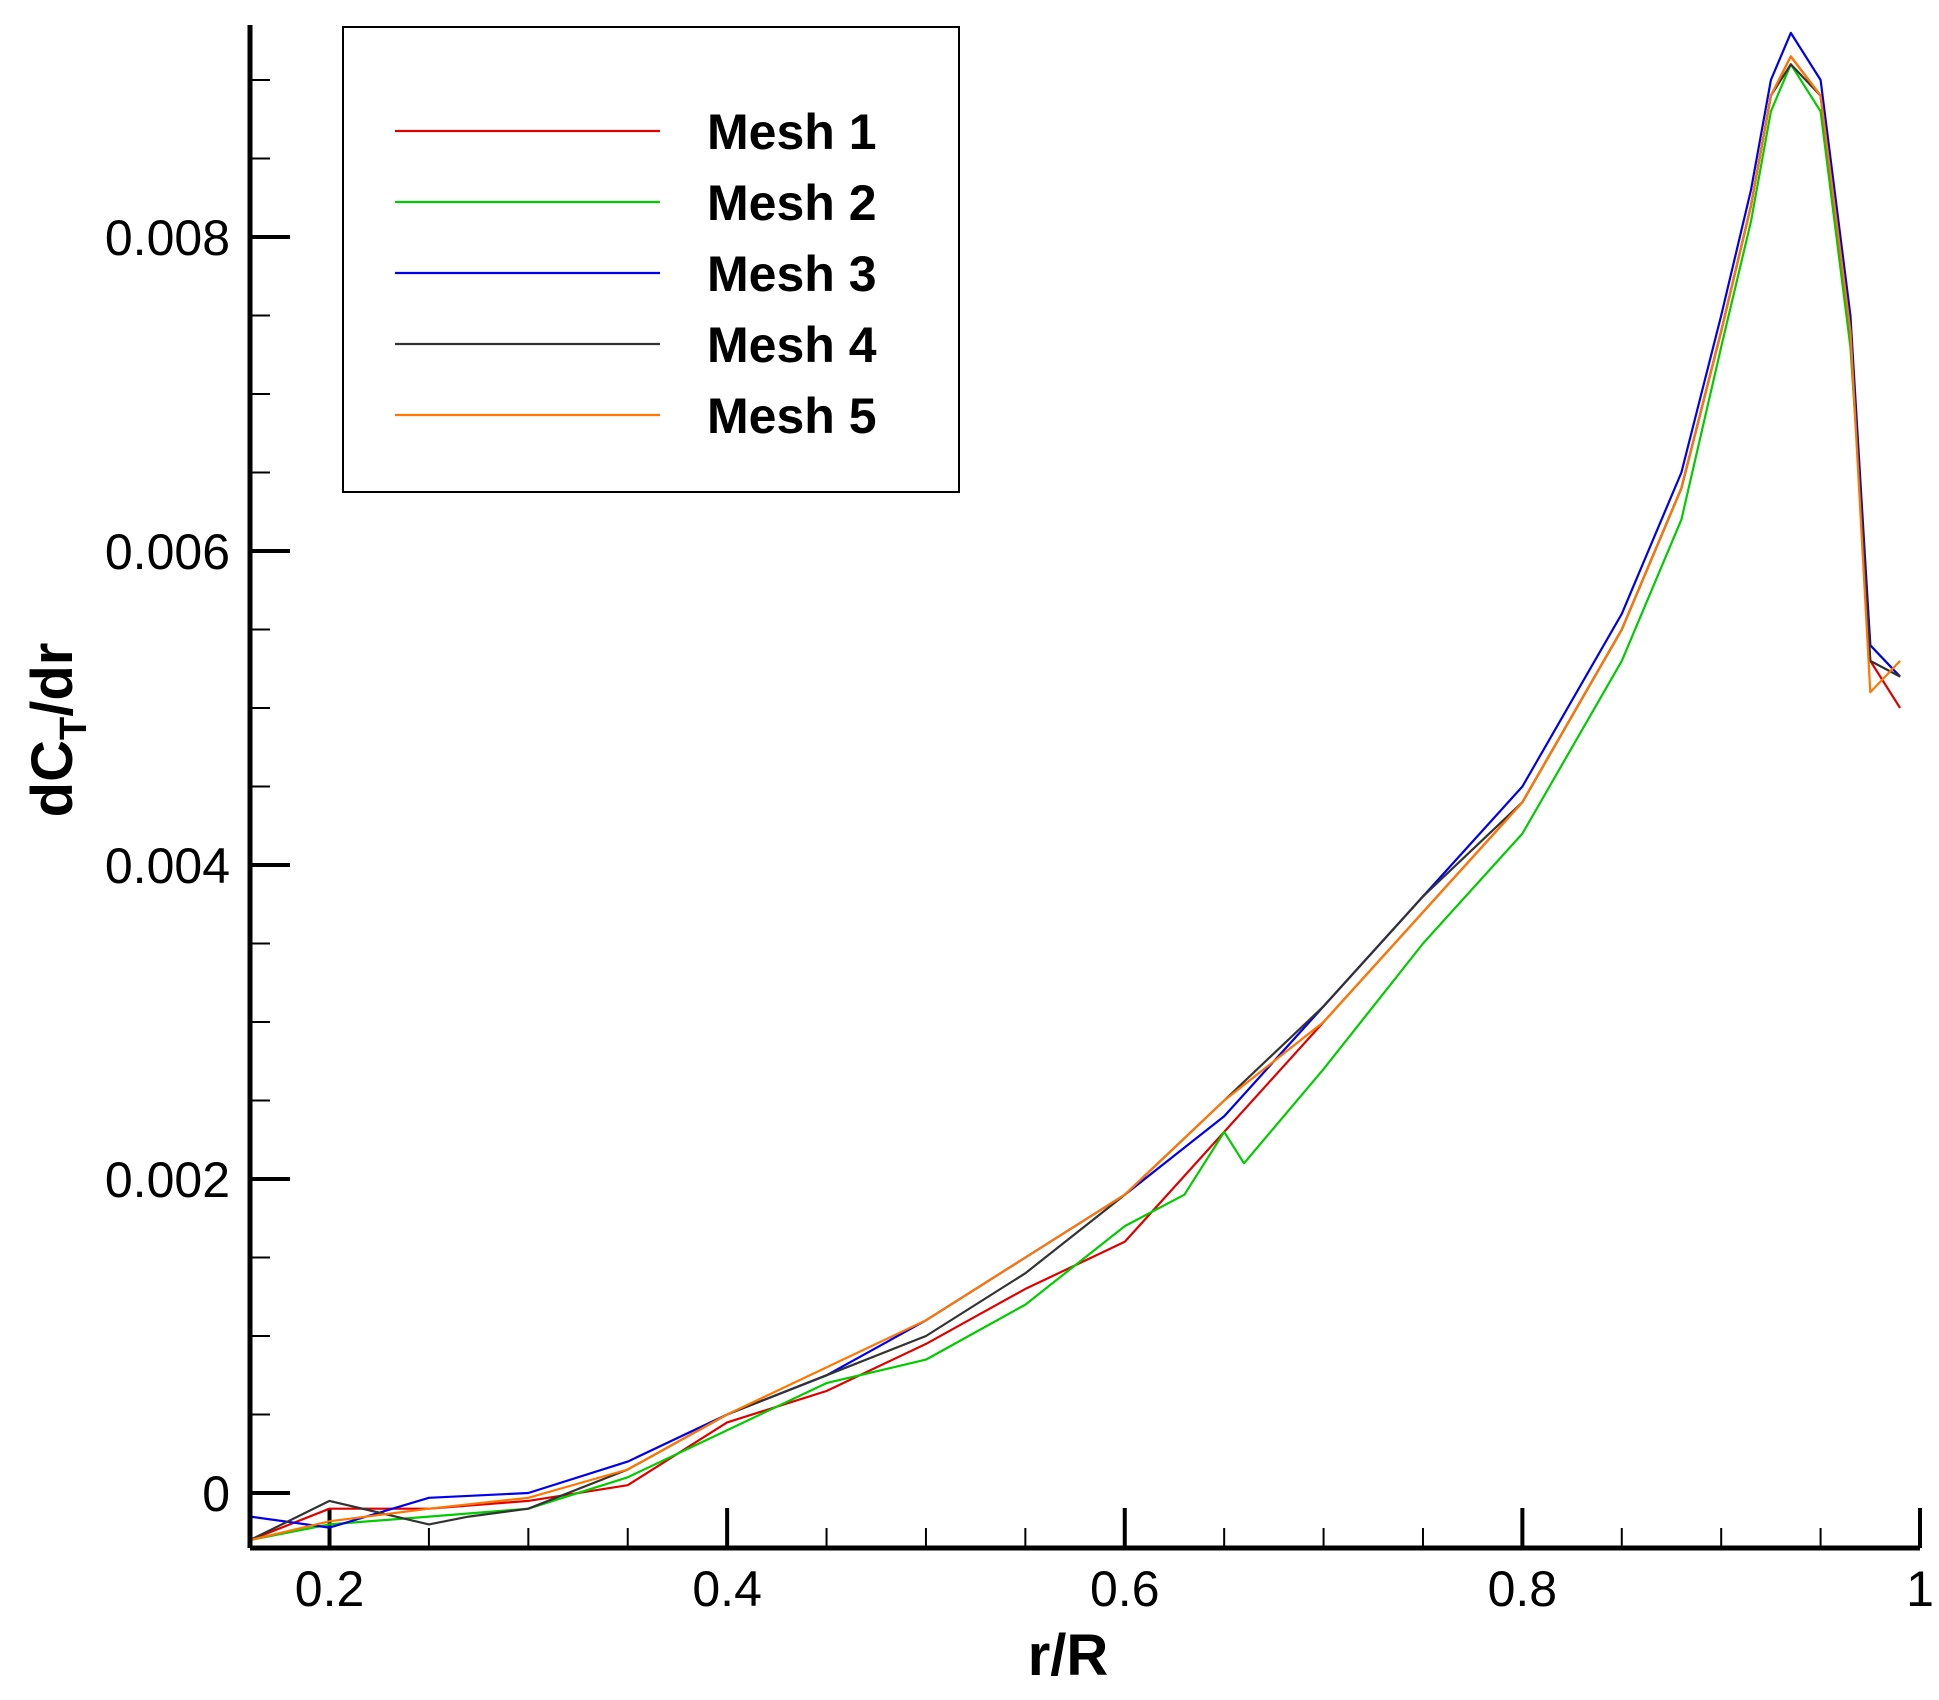 The height and width of the screenshot is (1700, 1939). Describe the element at coordinates (167, 552) in the screenshot. I see `y-tick-label: 0.006` at that location.